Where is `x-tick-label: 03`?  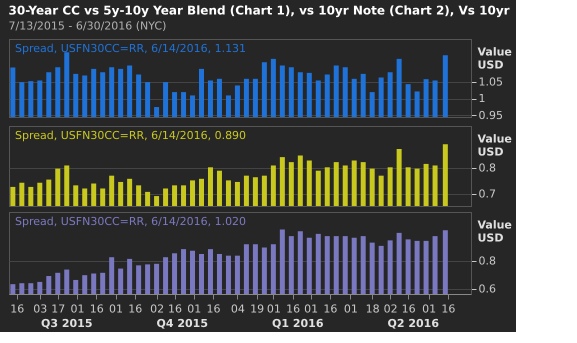 x-tick-label: 03 is located at coordinates (40, 309).